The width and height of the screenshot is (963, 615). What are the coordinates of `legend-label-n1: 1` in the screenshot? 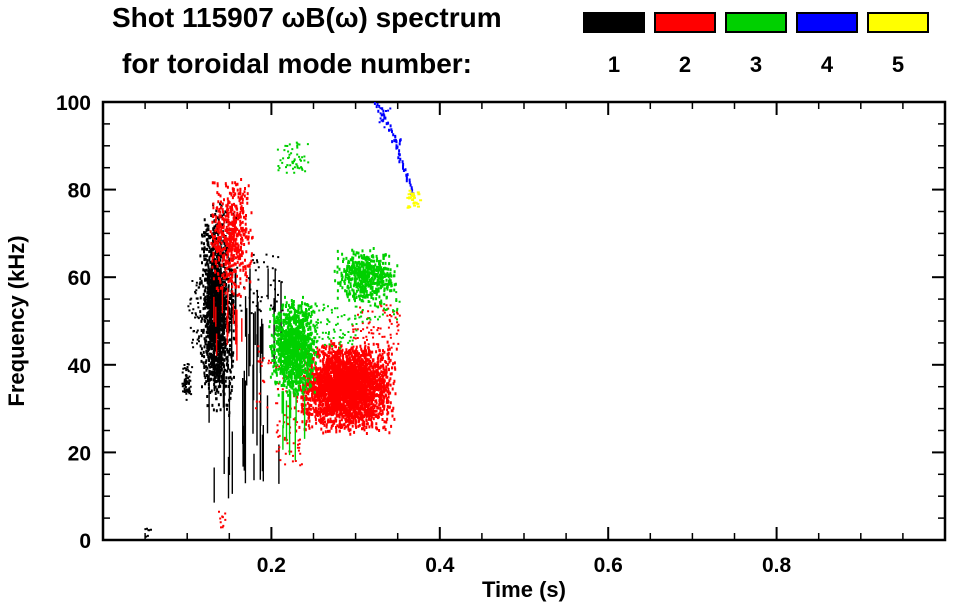 It's located at (614, 64).